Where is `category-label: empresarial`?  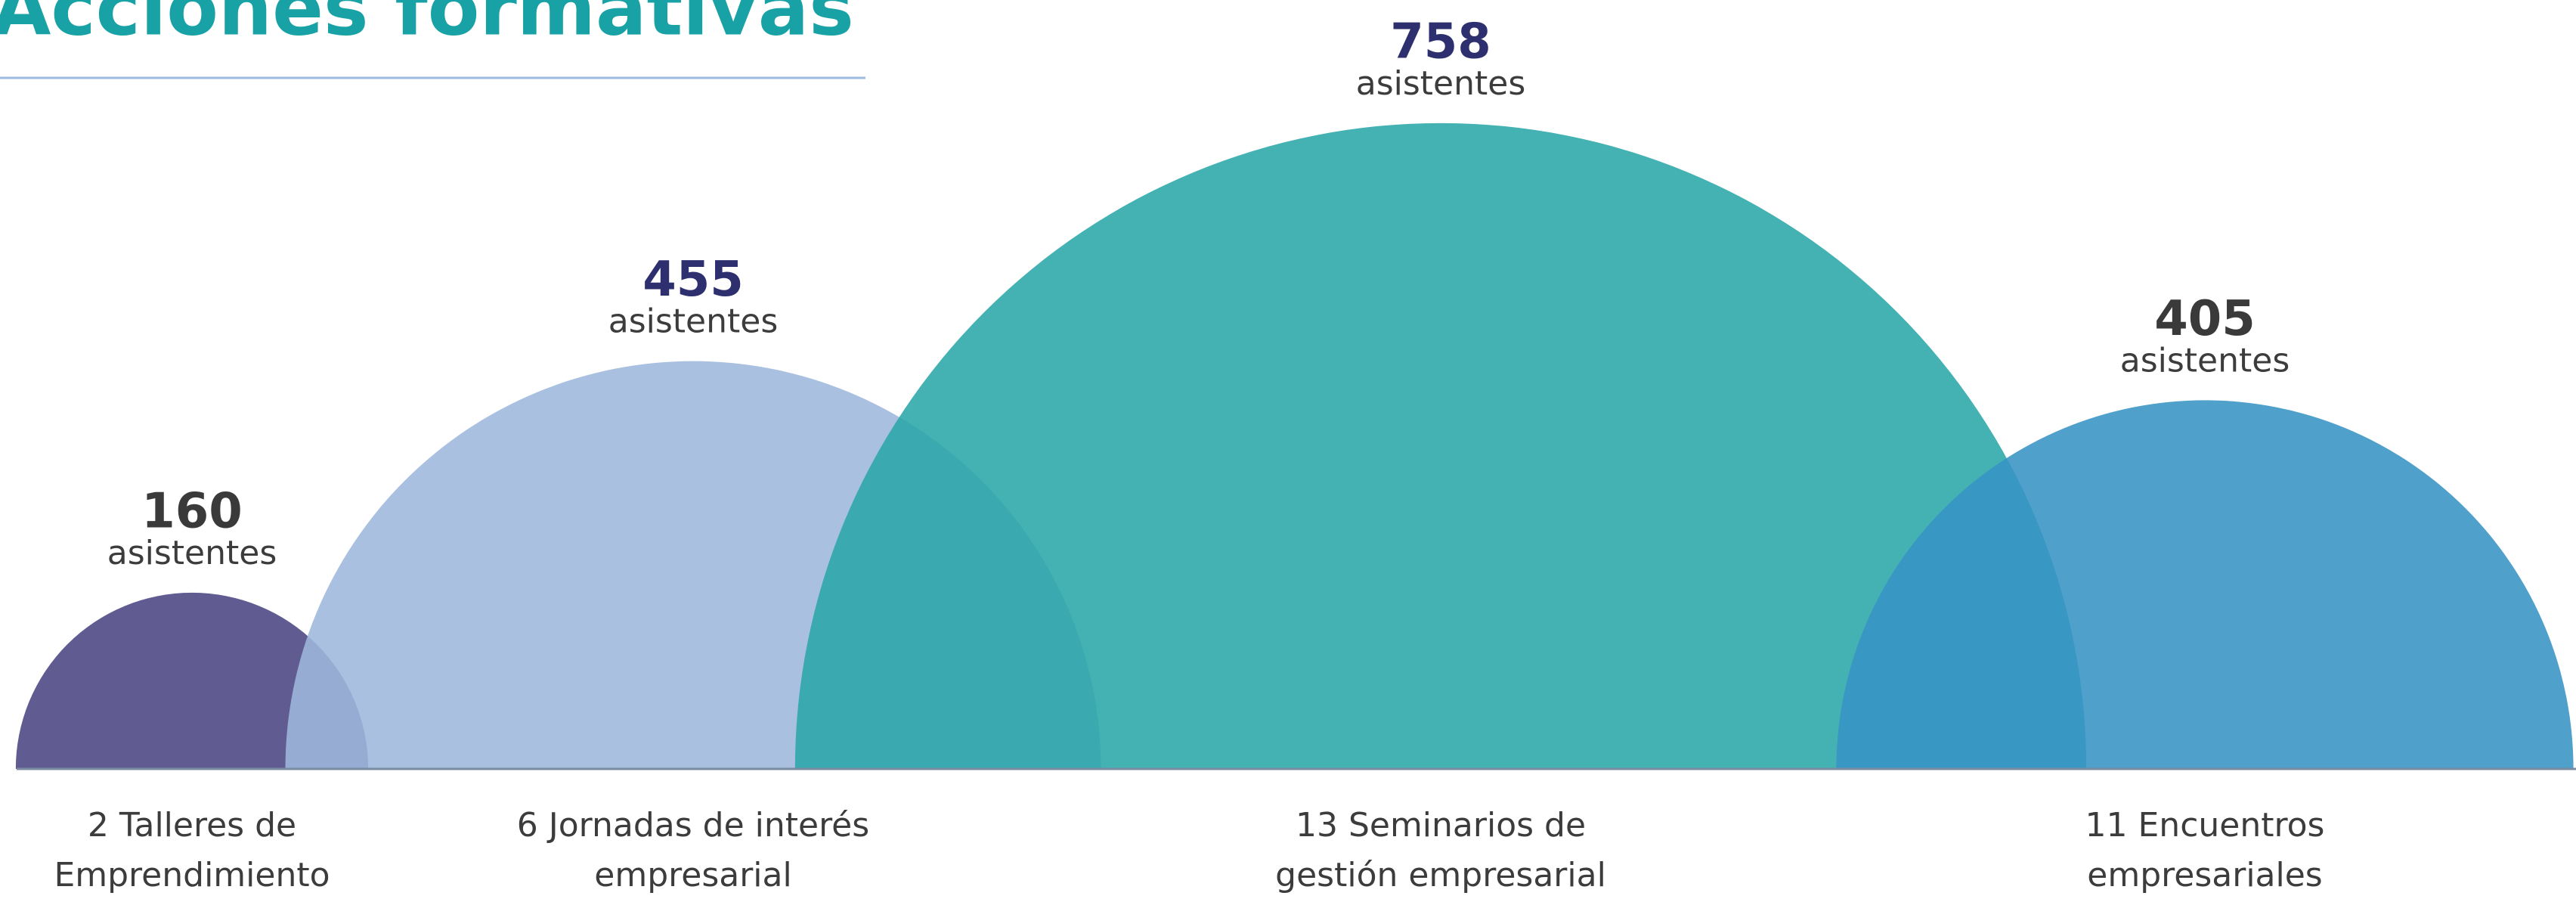 category-label: empresarial is located at coordinates (692, 875).